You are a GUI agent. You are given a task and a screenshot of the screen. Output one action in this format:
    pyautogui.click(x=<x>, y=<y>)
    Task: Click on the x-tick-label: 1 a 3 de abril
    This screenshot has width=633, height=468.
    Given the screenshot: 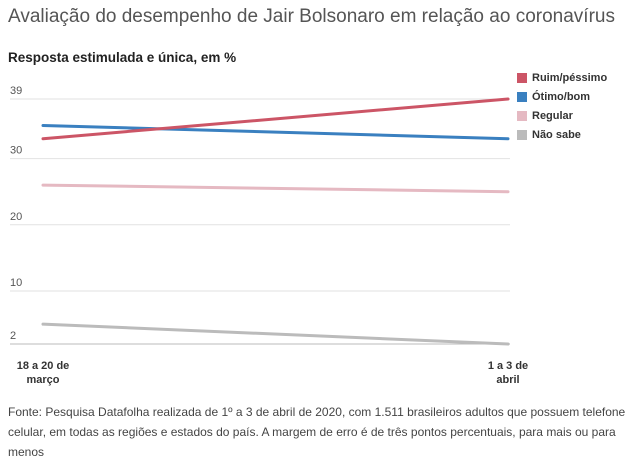 What is the action you would take?
    pyautogui.click(x=508, y=373)
    